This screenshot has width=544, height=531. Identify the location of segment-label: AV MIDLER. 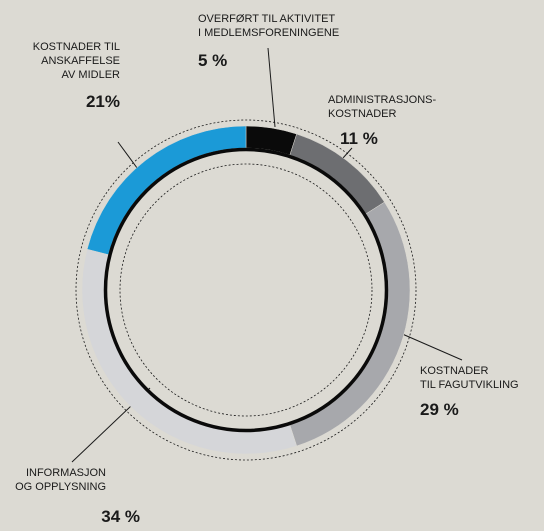
(91, 75).